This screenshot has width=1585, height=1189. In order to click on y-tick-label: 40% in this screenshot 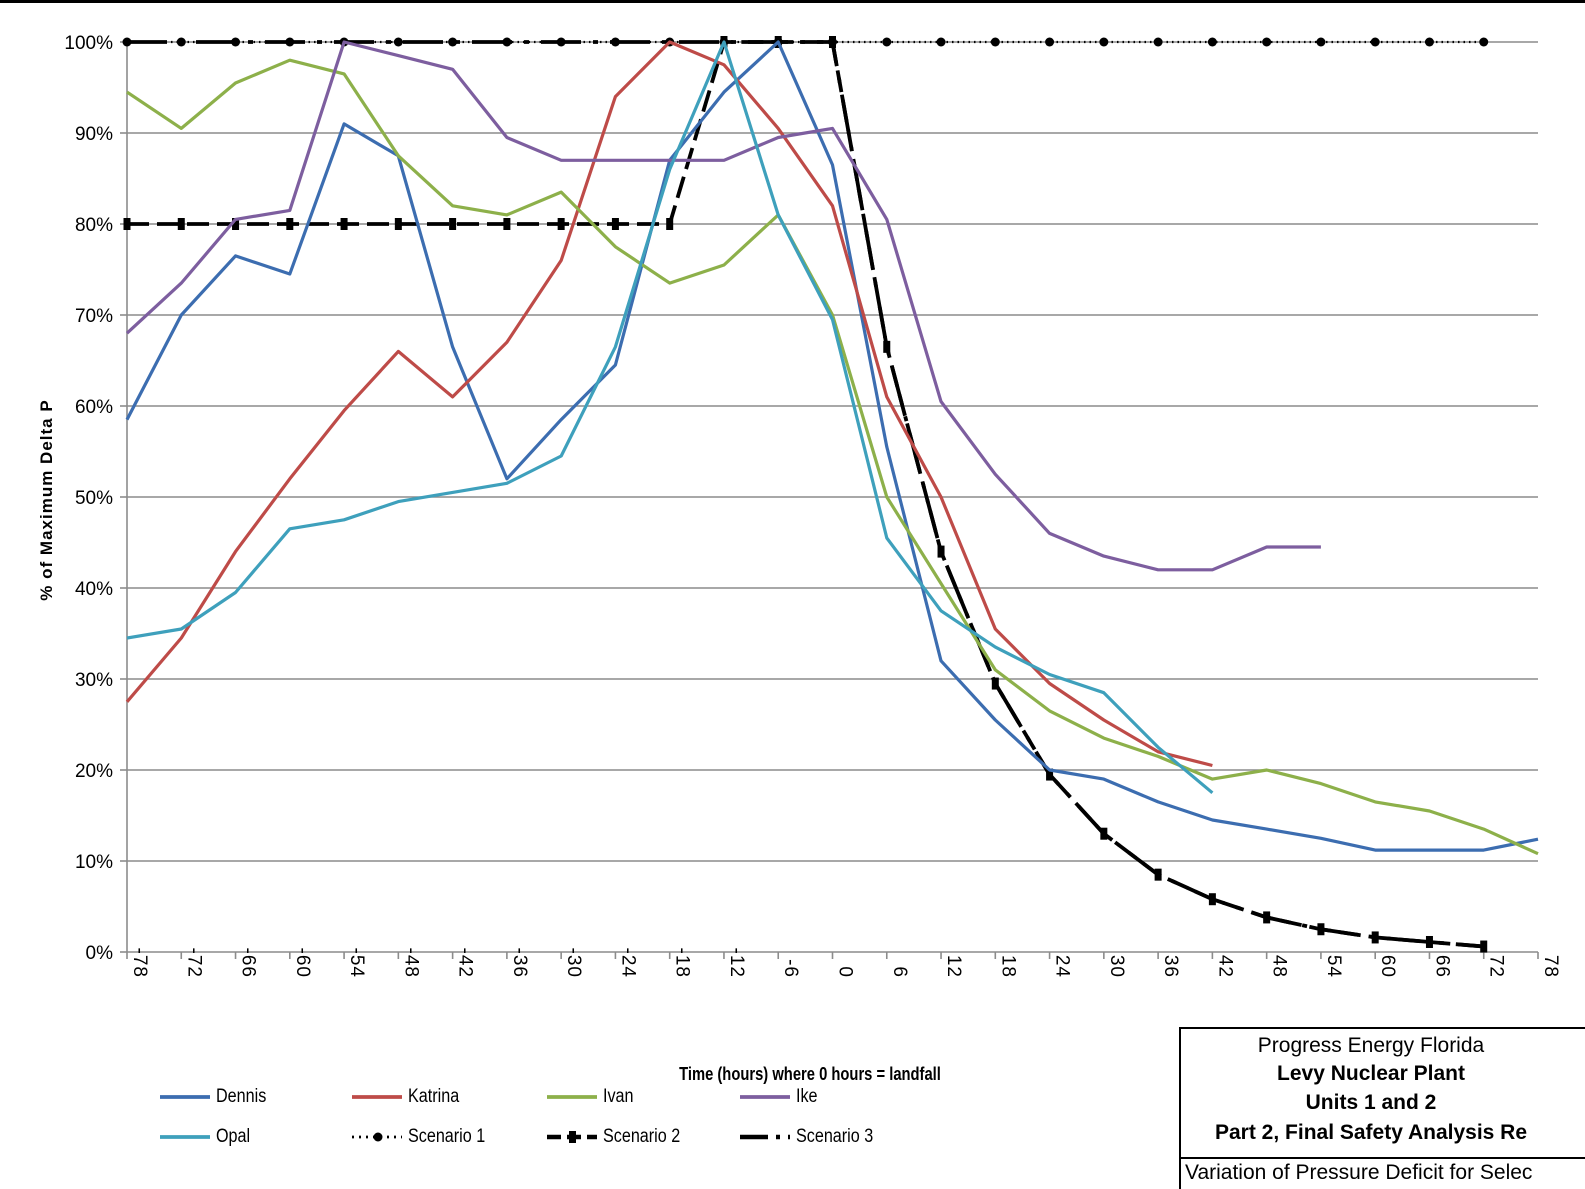, I will do `click(94, 589)`.